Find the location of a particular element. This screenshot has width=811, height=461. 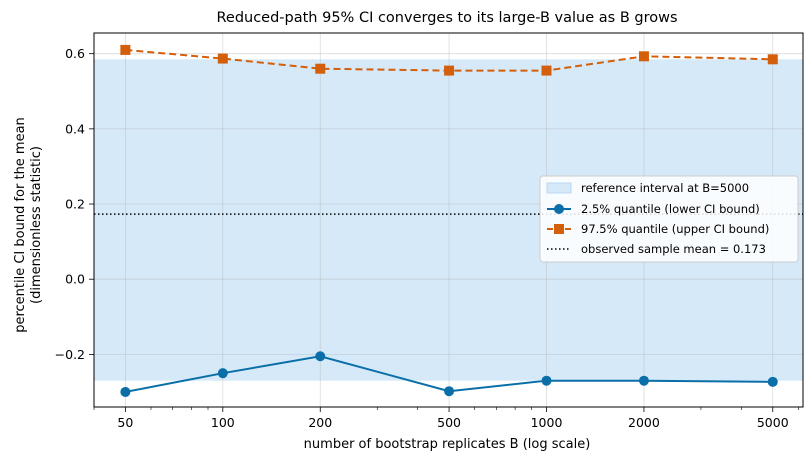

x-tick-label: 50 is located at coordinates (125, 422).